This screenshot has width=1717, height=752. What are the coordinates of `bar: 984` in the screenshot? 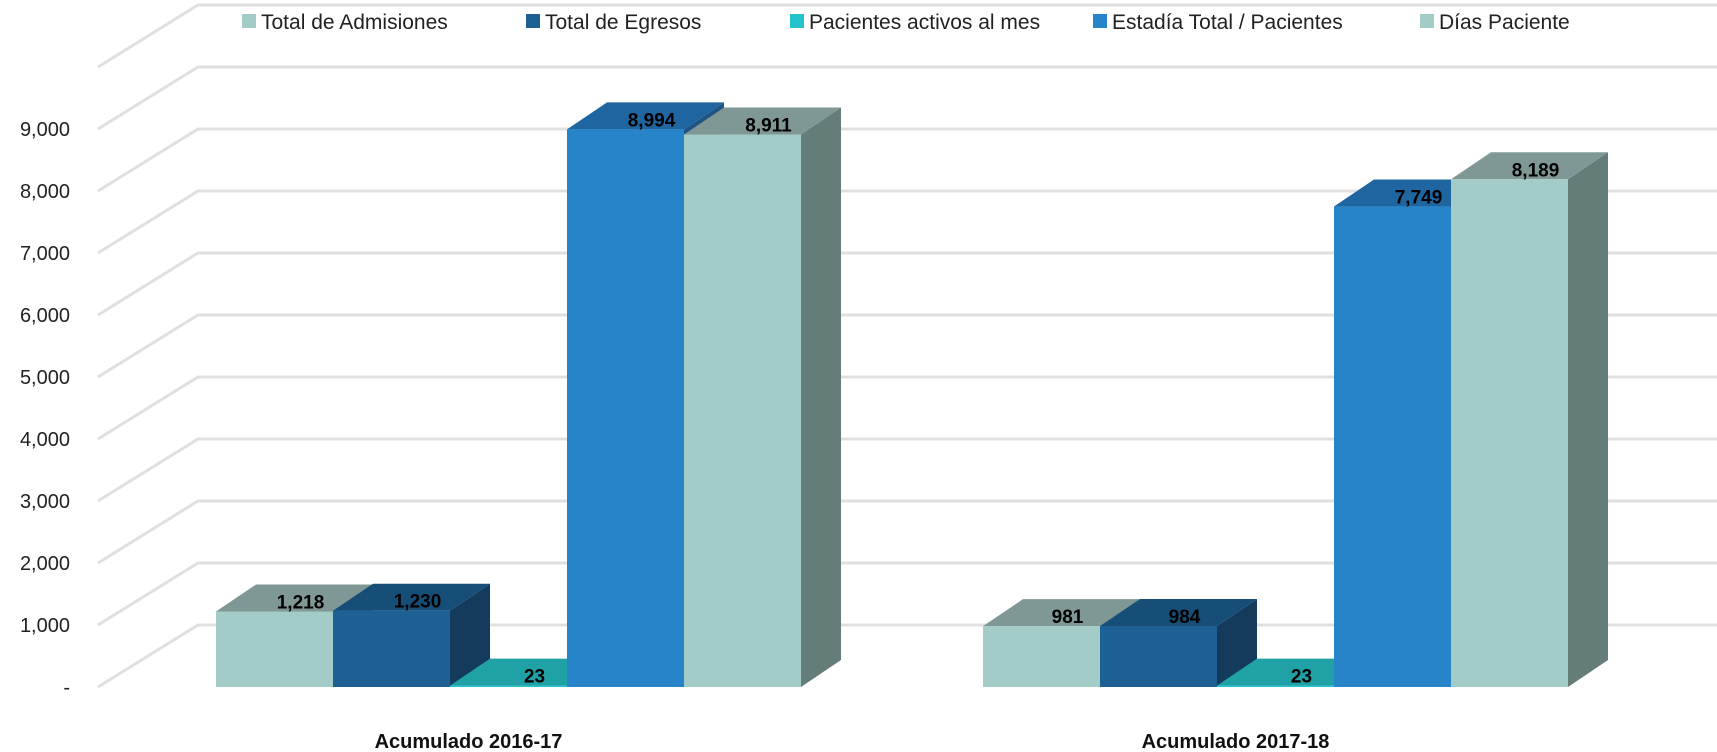 It's located at (1178, 642).